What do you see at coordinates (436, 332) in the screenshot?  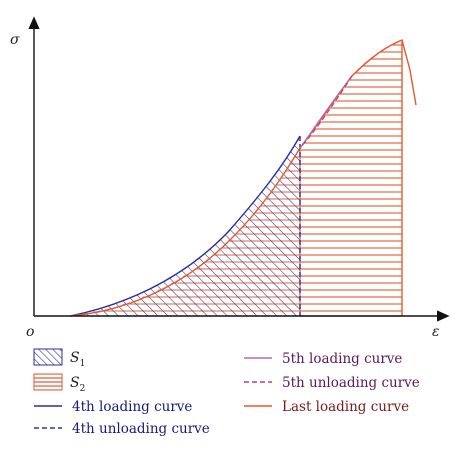 I see `x-axis-label: ε` at bounding box center [436, 332].